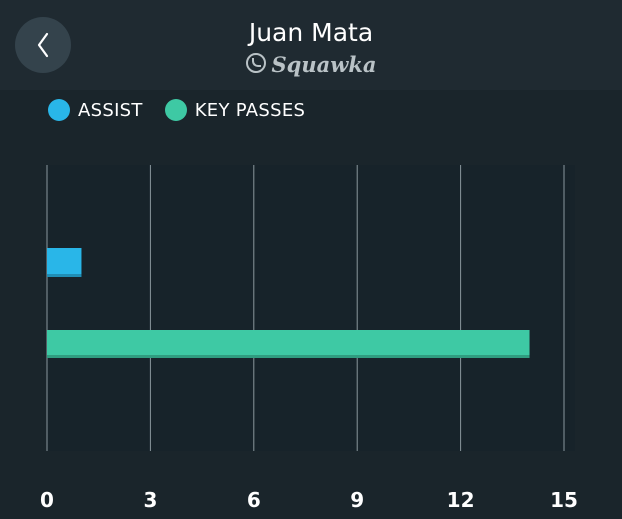 Image resolution: width=622 pixels, height=519 pixels. What do you see at coordinates (357, 500) in the screenshot?
I see `x-tick-label-9: 9` at bounding box center [357, 500].